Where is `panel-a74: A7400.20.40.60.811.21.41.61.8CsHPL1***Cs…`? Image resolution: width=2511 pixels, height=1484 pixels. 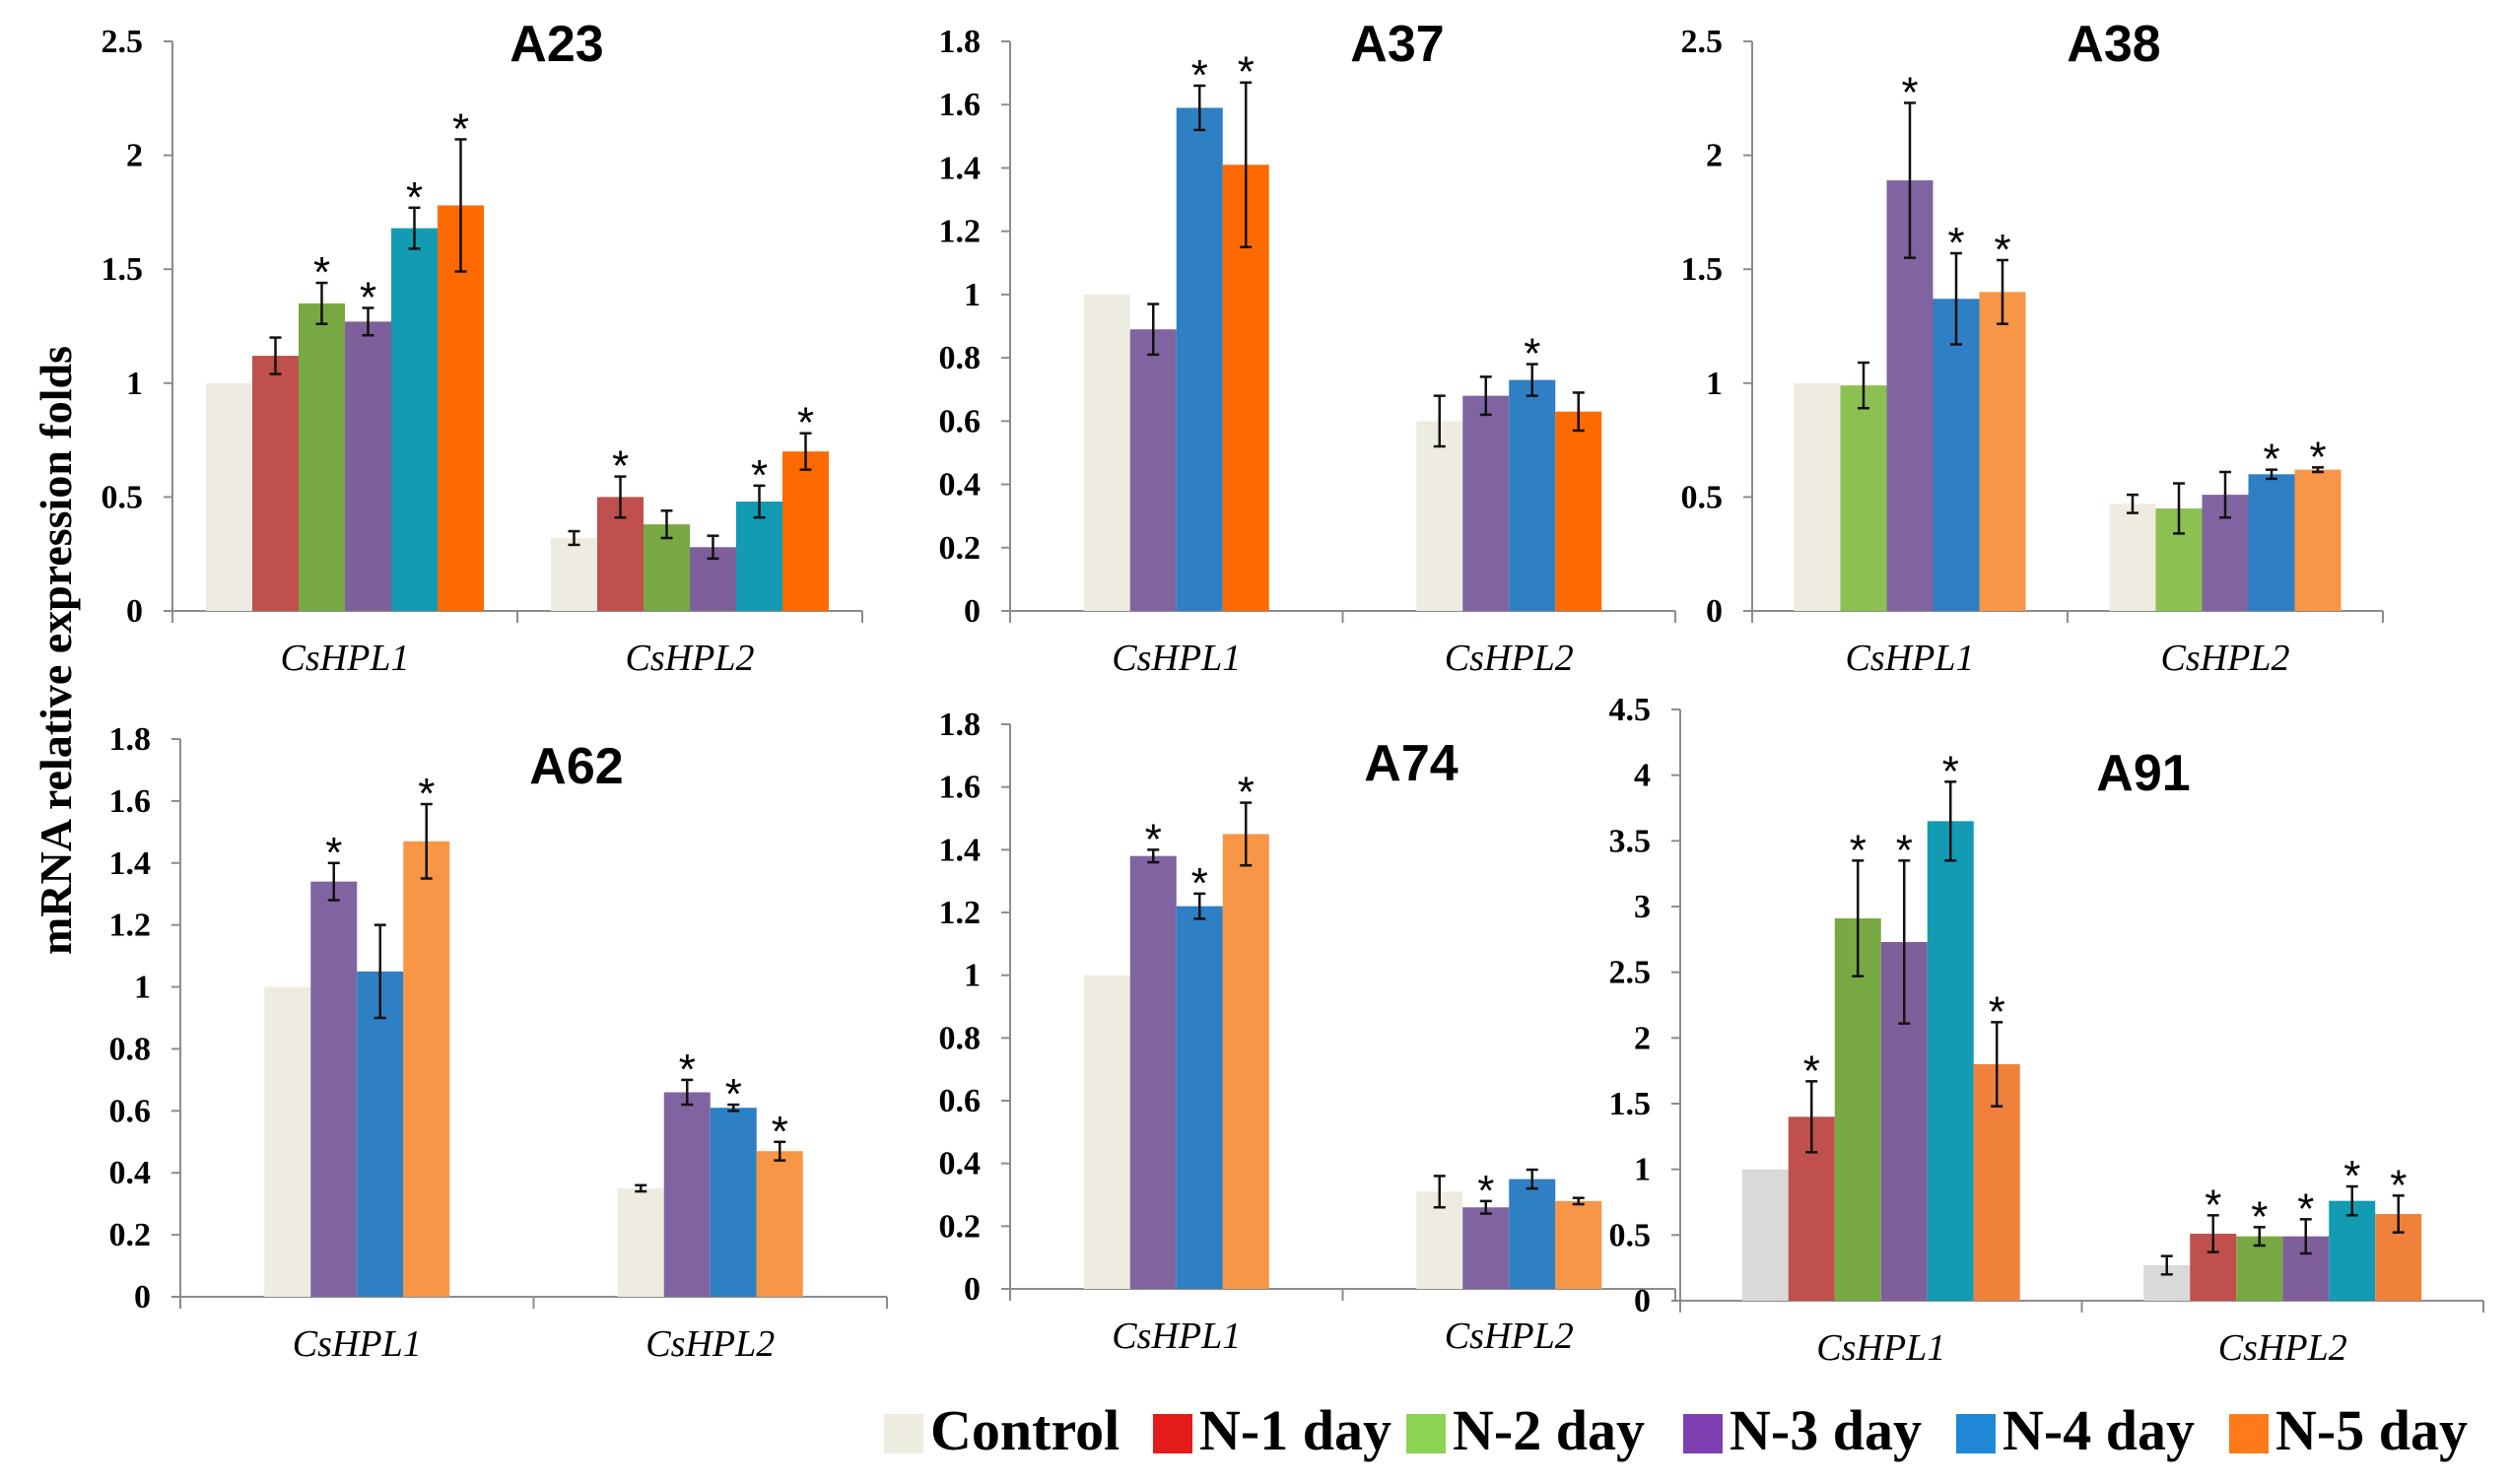
panel-a74: A7400.20.40.60.811.21.41.61.8CsHPL1***Cs… is located at coordinates (1307, 1032).